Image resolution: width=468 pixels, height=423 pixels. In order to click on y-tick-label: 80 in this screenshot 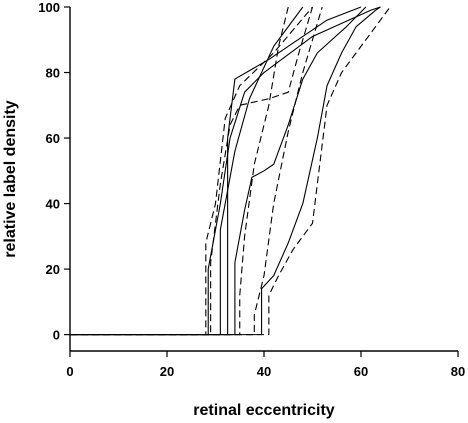, I will do `click(53, 73)`.